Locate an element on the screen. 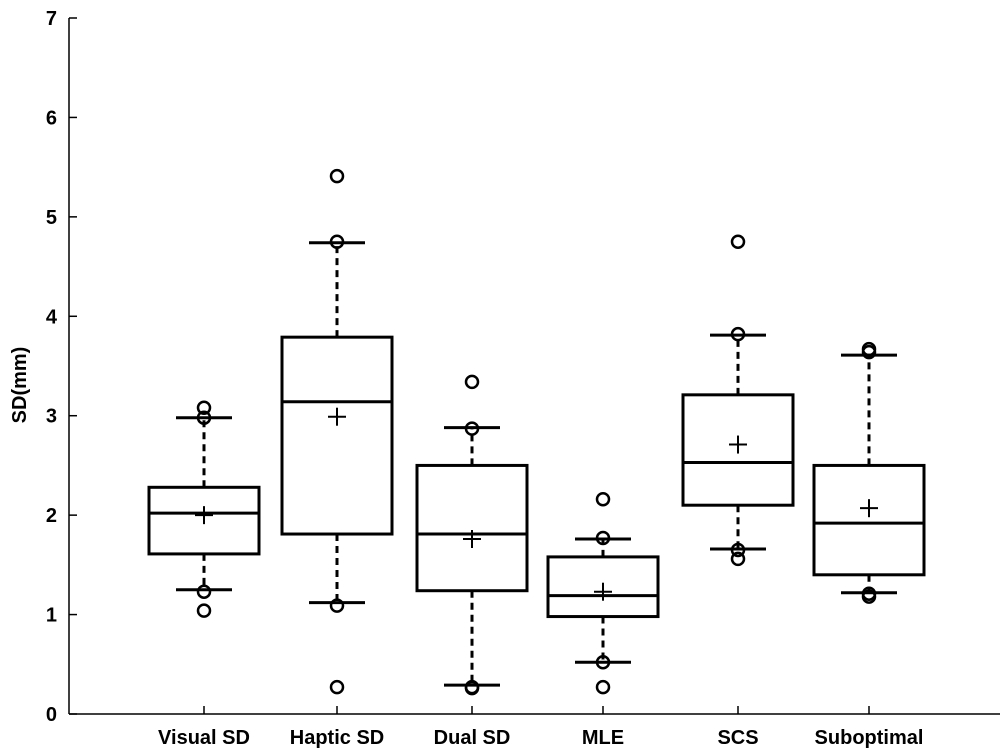  y-tick-label: 3 is located at coordinates (51, 417).